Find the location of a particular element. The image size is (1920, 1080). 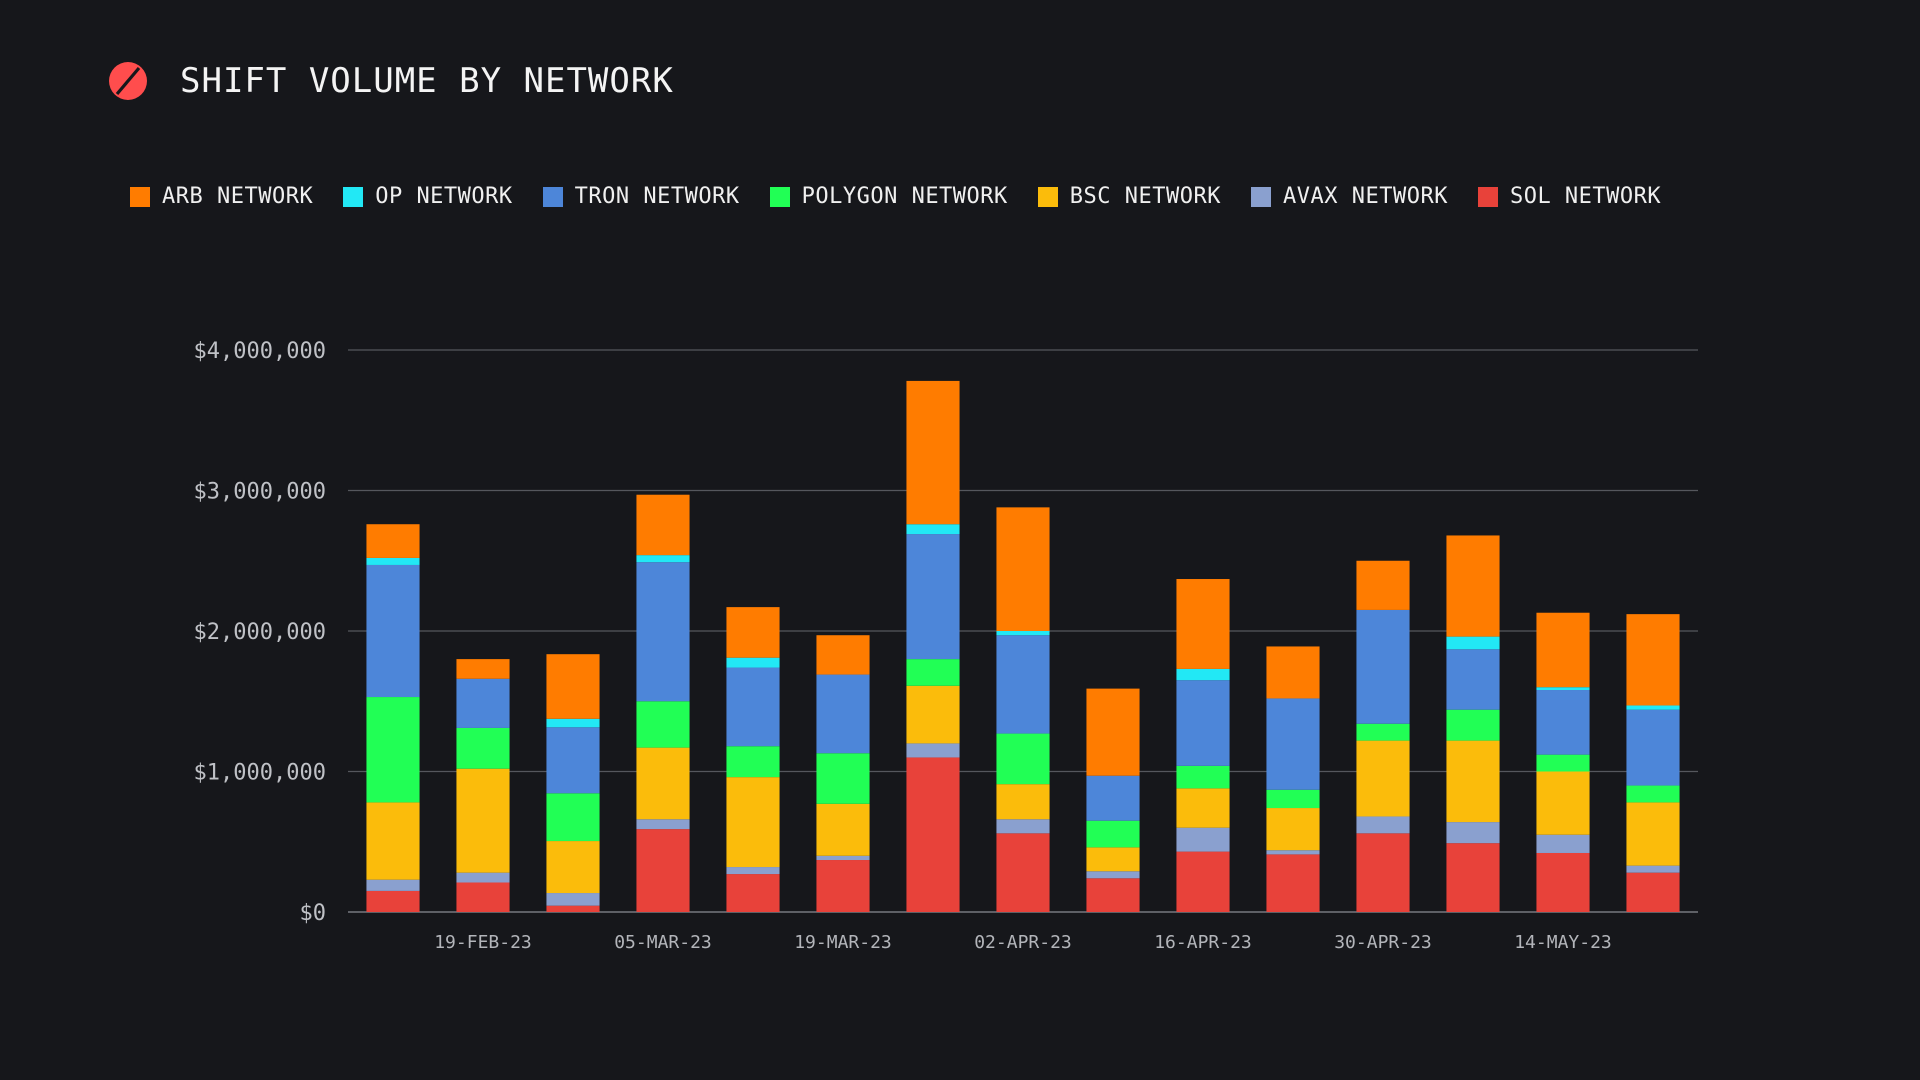

legend-item-sol-network: SOL NETWORK is located at coordinates (1569, 196).